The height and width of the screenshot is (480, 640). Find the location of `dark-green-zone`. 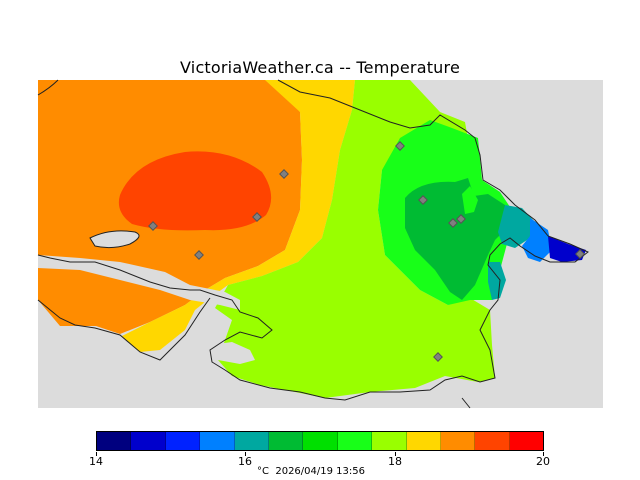

dark-green-zone is located at coordinates (457, 239).